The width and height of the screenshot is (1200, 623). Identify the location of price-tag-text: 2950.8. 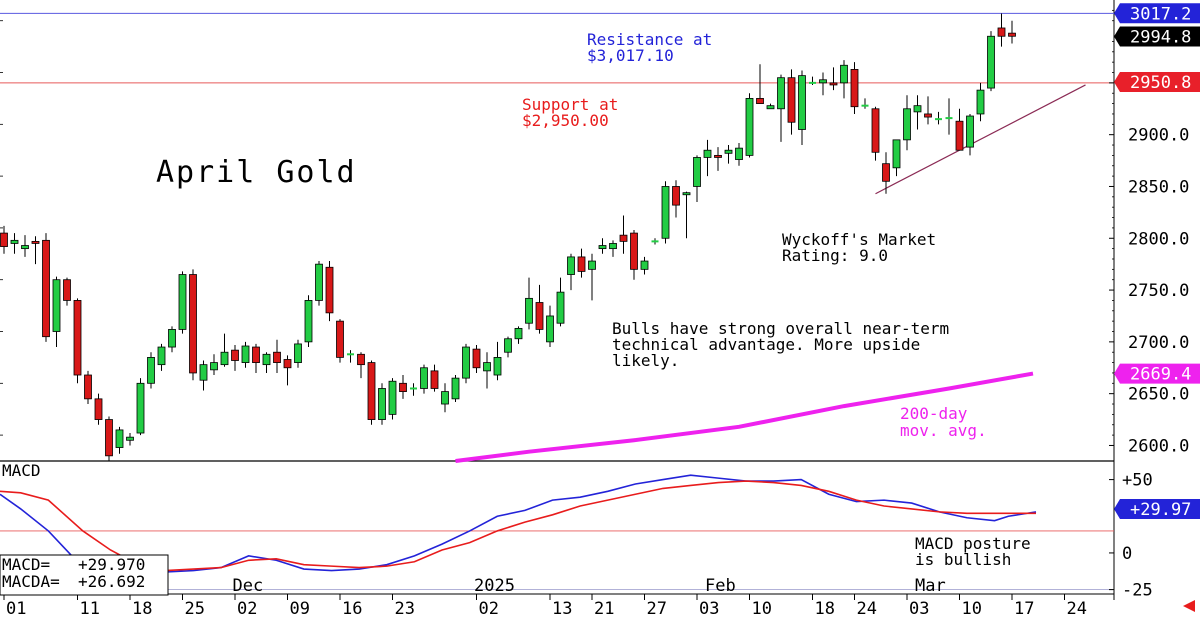
(1160, 83).